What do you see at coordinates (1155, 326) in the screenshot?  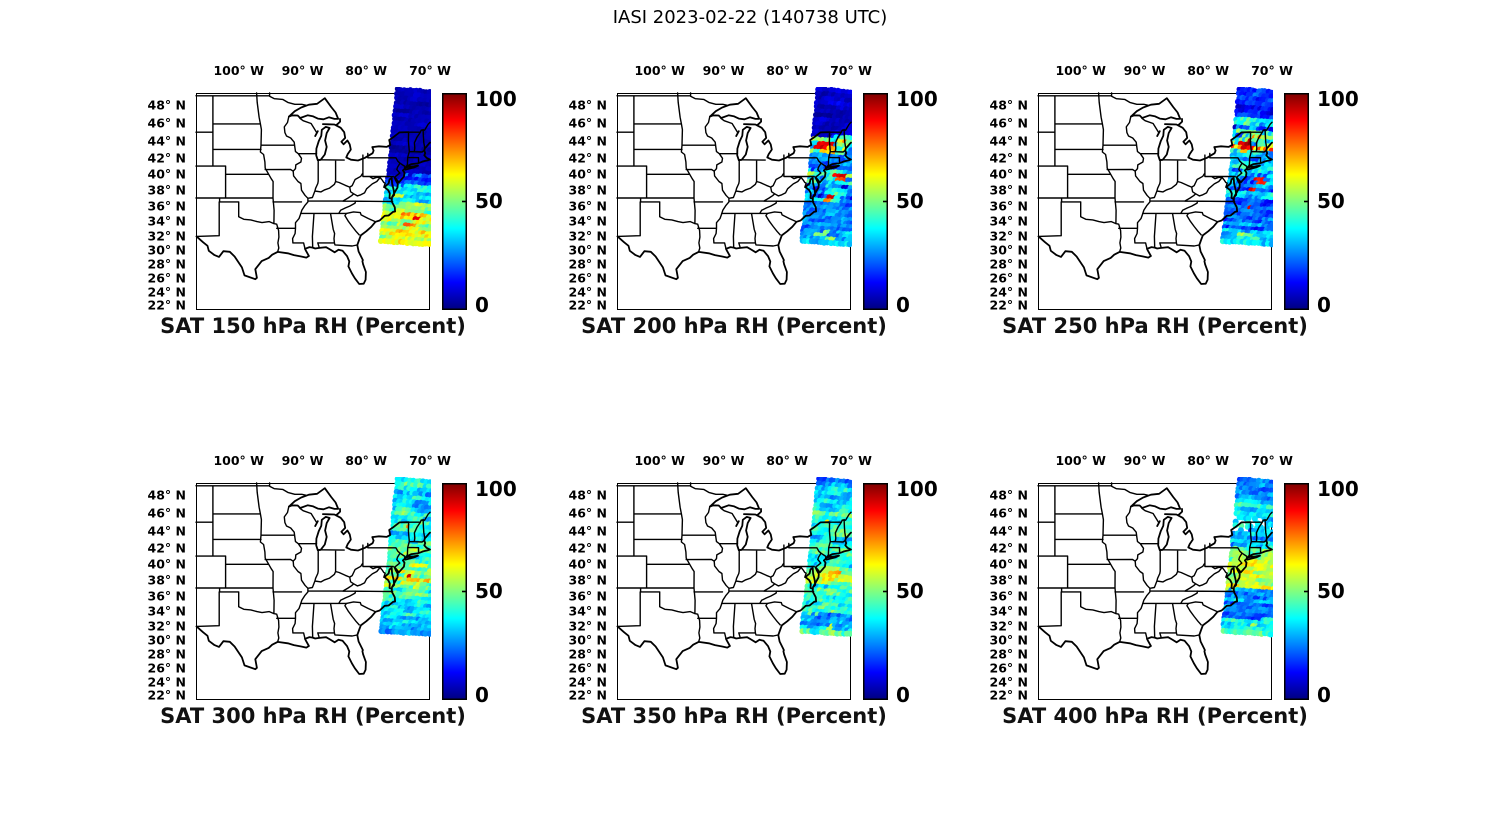 I see `panel-title: SAT 250 hPa RH (Percent)` at bounding box center [1155, 326].